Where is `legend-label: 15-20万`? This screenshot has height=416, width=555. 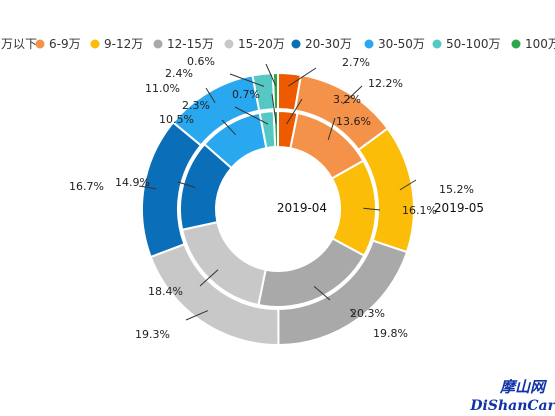 legend-label: 15-20万 is located at coordinates (261, 44).